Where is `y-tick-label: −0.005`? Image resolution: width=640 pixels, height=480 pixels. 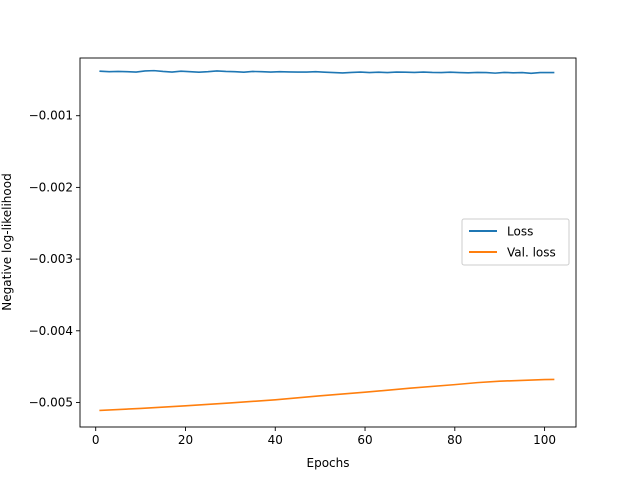
y-tick-label: −0.005 is located at coordinates (51, 402).